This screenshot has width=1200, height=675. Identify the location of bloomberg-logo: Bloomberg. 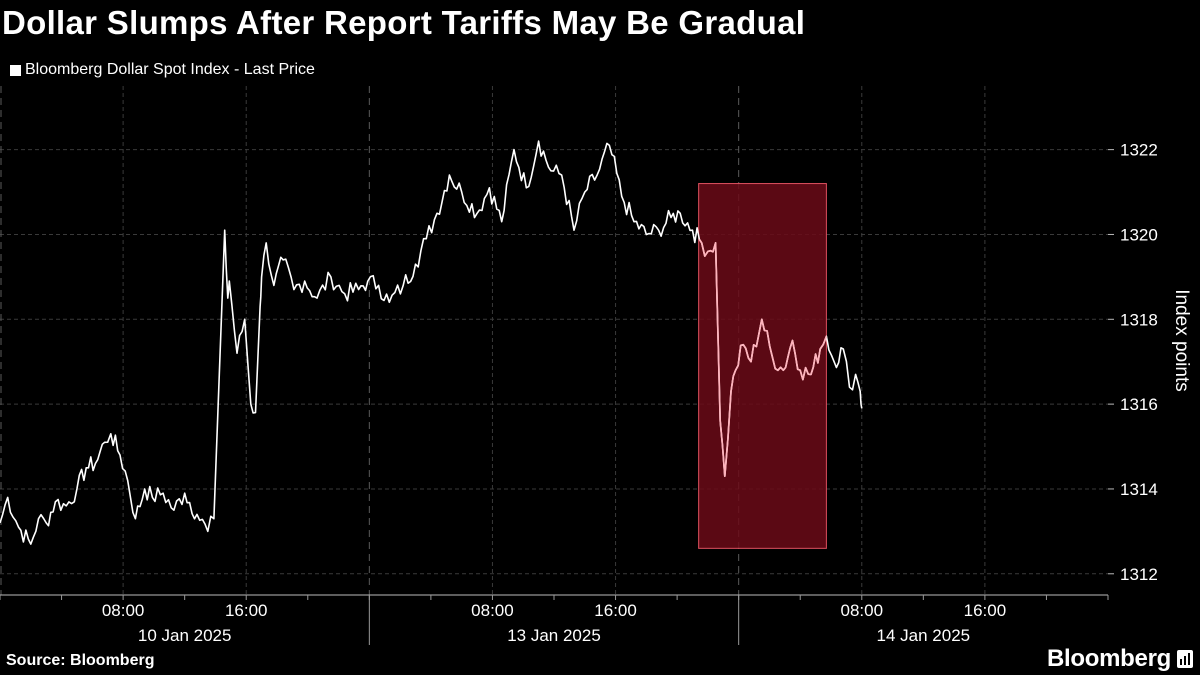
(1120, 659).